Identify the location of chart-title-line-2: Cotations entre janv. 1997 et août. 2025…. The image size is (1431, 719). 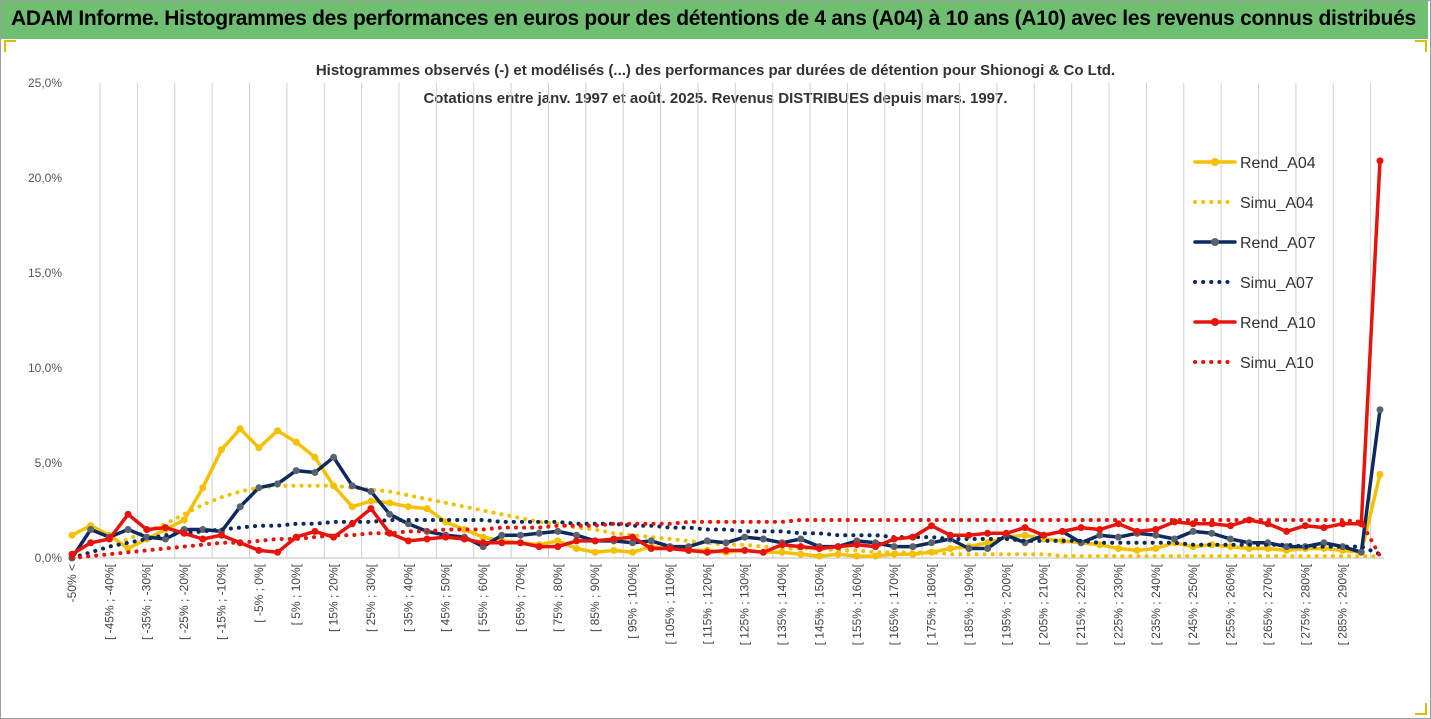
(715, 98).